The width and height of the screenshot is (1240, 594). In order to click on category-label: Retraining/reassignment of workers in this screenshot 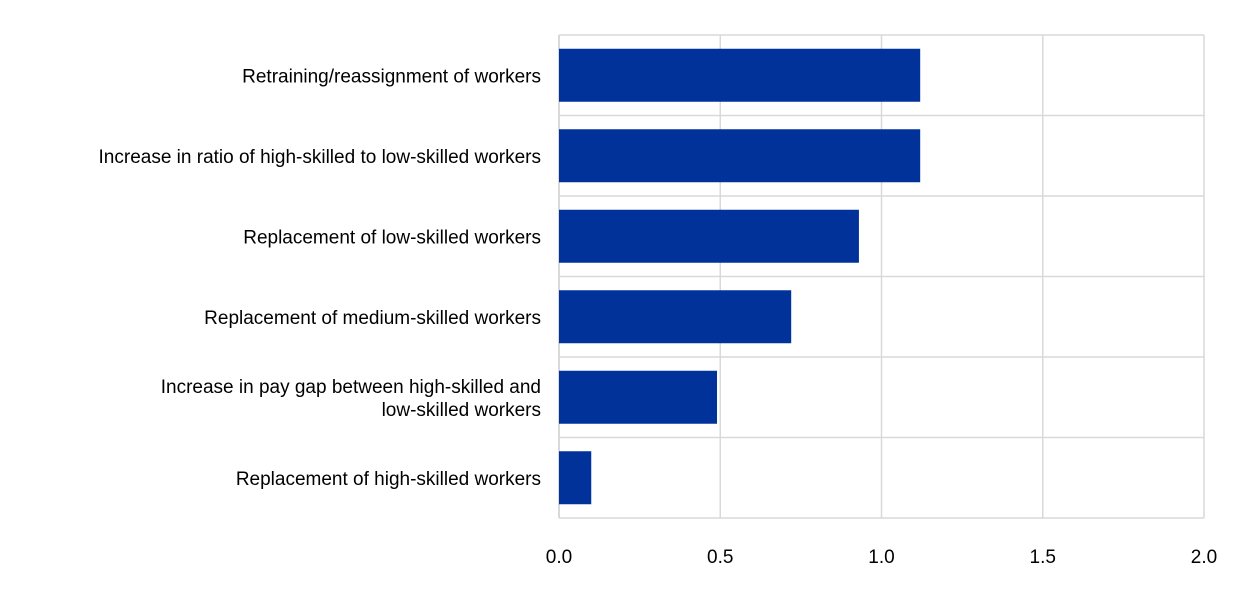, I will do `click(391, 76)`.